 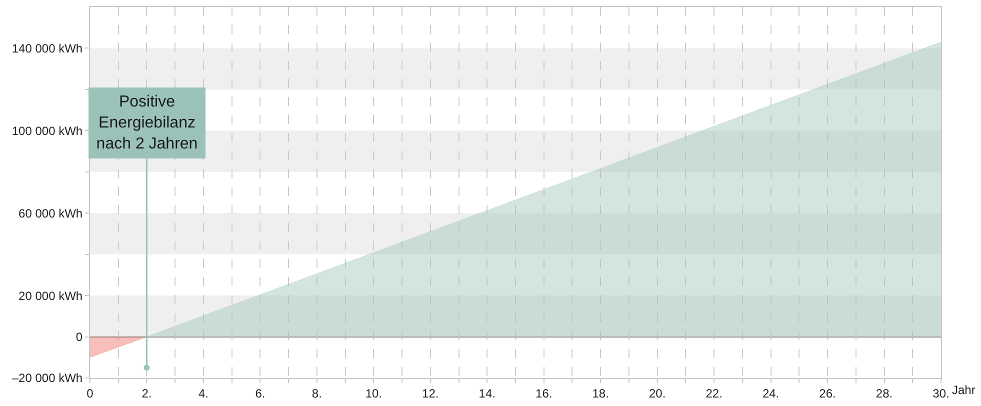 What do you see at coordinates (260, 393) in the screenshot?
I see `x-tick-label: 6.` at bounding box center [260, 393].